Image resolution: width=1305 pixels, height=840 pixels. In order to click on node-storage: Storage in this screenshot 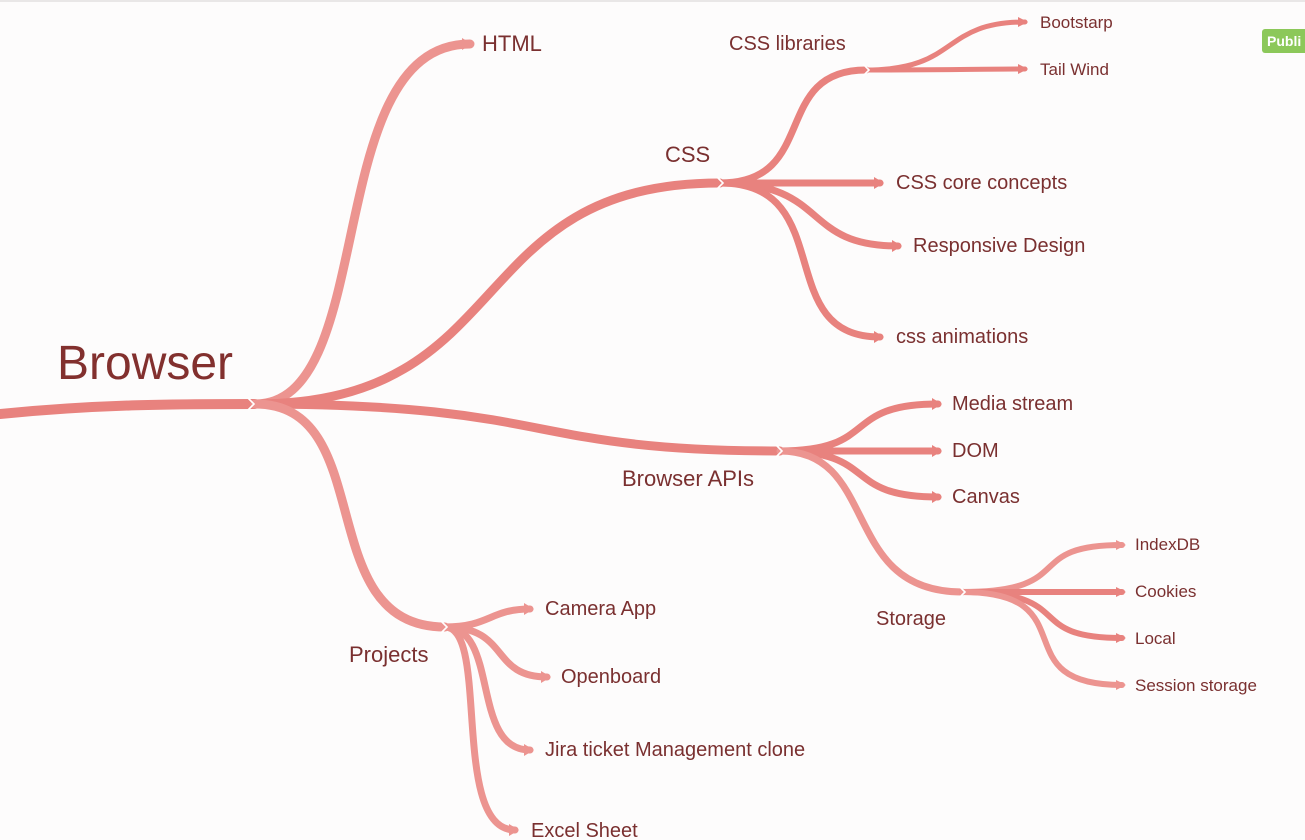, I will do `click(911, 619)`.